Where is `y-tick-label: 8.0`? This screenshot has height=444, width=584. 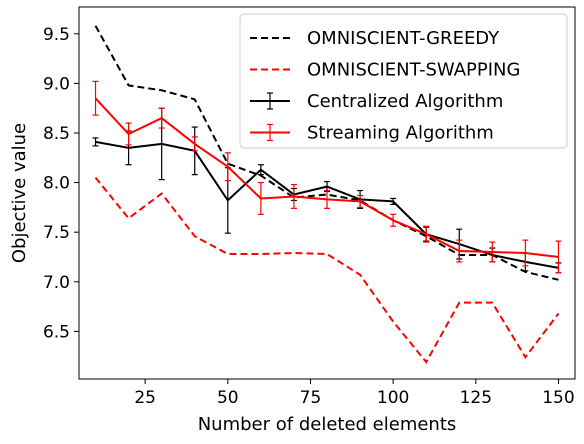 y-tick-label: 8.0 is located at coordinates (56, 184).